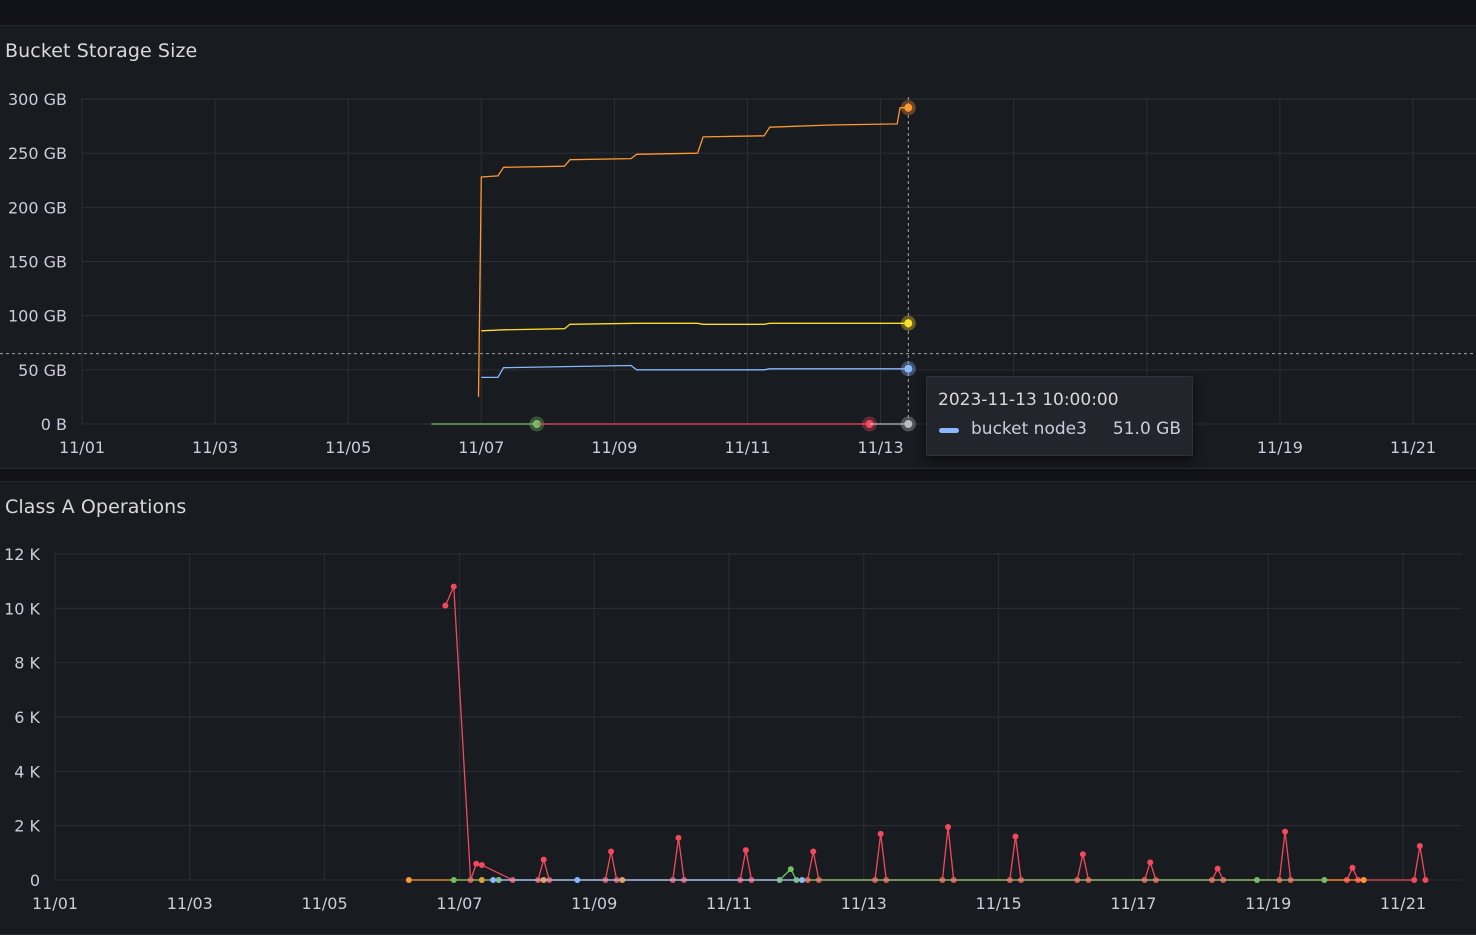  What do you see at coordinates (27, 826) in the screenshot?
I see `y-tick-label: 2 K` at bounding box center [27, 826].